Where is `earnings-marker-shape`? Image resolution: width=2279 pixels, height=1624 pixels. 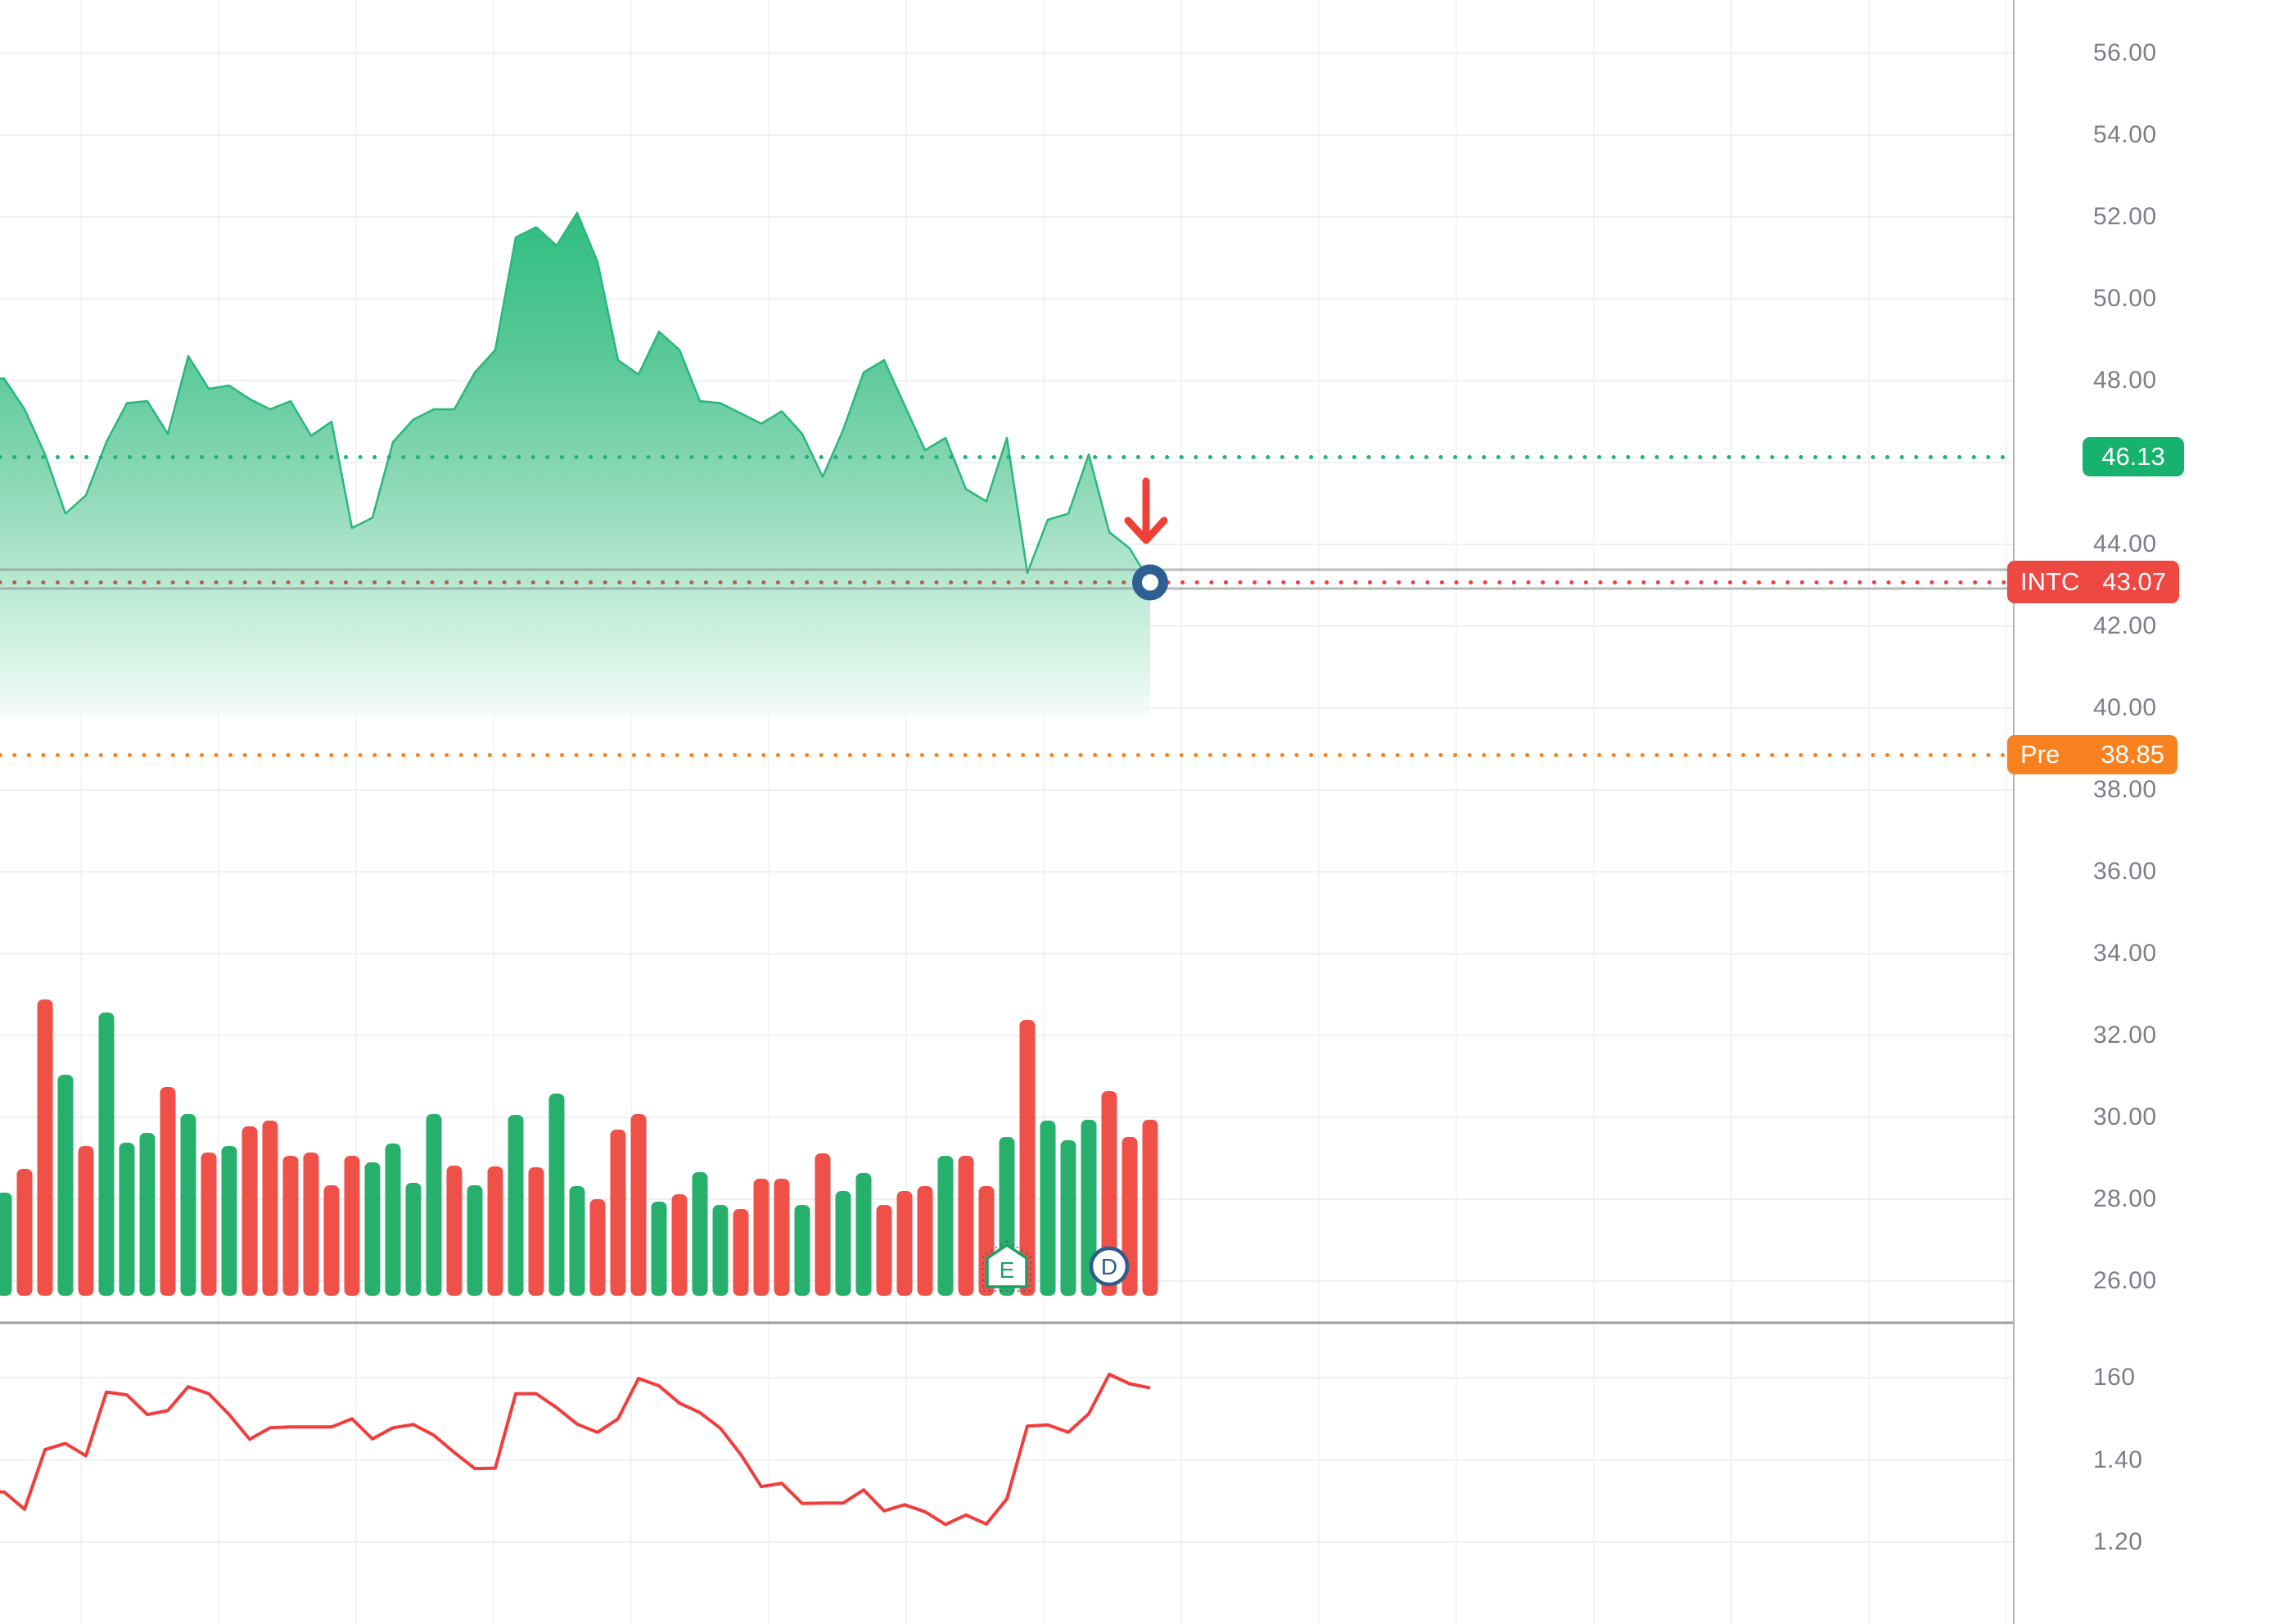
earnings-marker-shape is located at coordinates (1007, 1266).